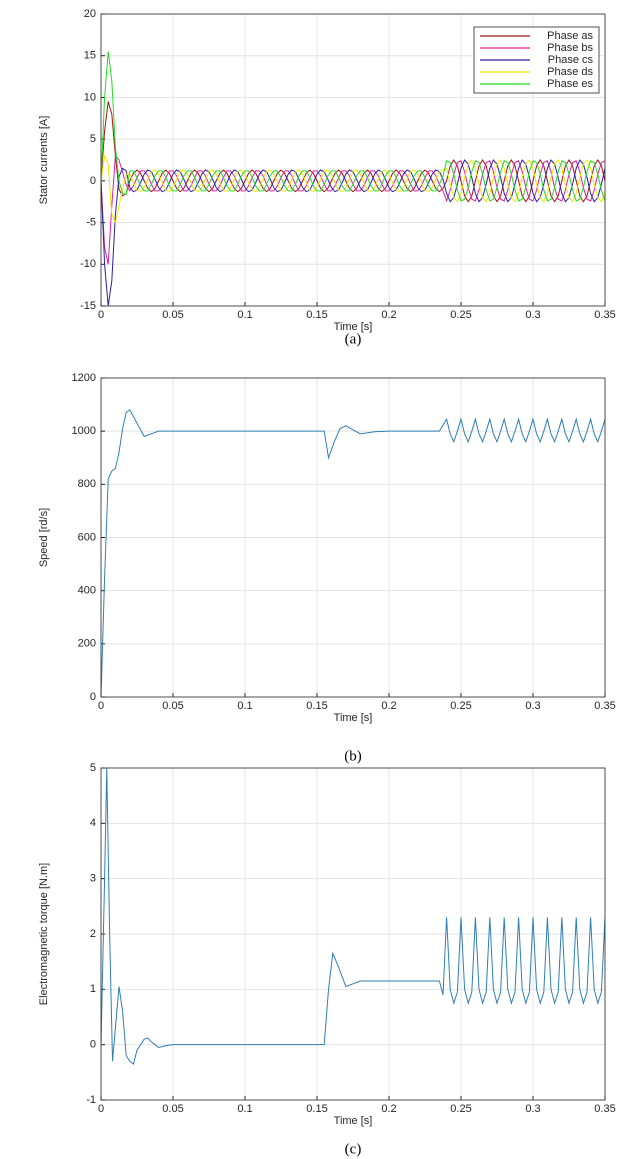 Image resolution: width=619 pixels, height=1159 pixels. Describe the element at coordinates (91, 222) in the screenshot. I see `y-tick-label: -5` at that location.